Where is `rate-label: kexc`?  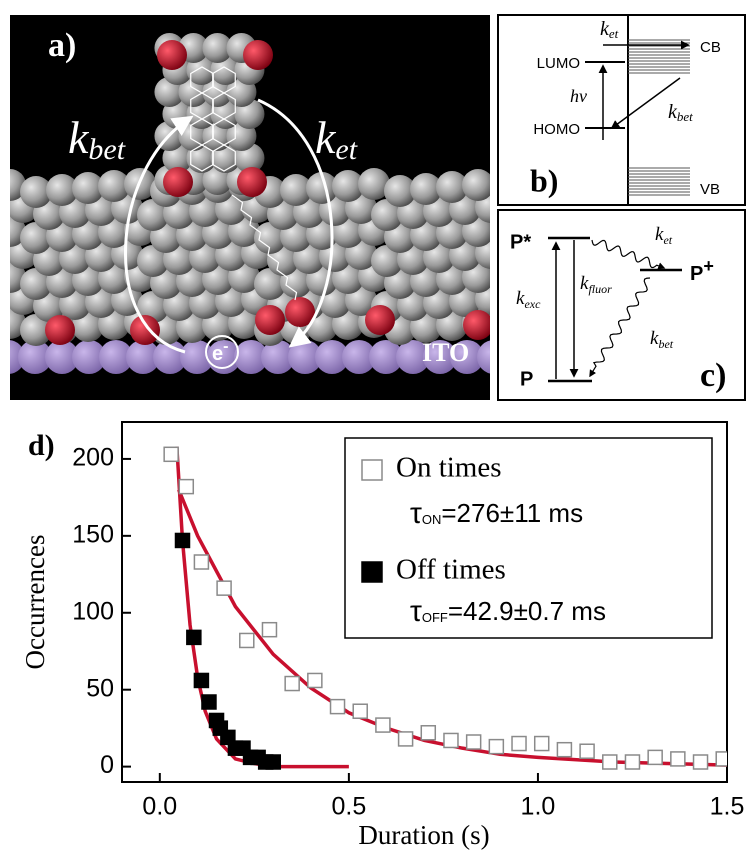
rate-label: kexc is located at coordinates (528, 299).